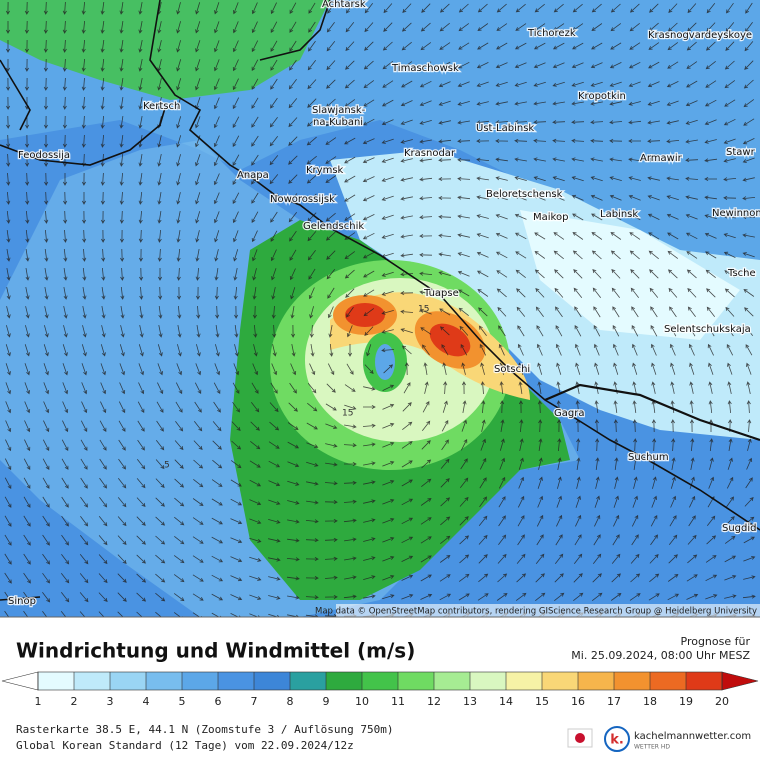  Describe the element at coordinates (338, 122) in the screenshot. I see `city: na-Kubani` at that location.